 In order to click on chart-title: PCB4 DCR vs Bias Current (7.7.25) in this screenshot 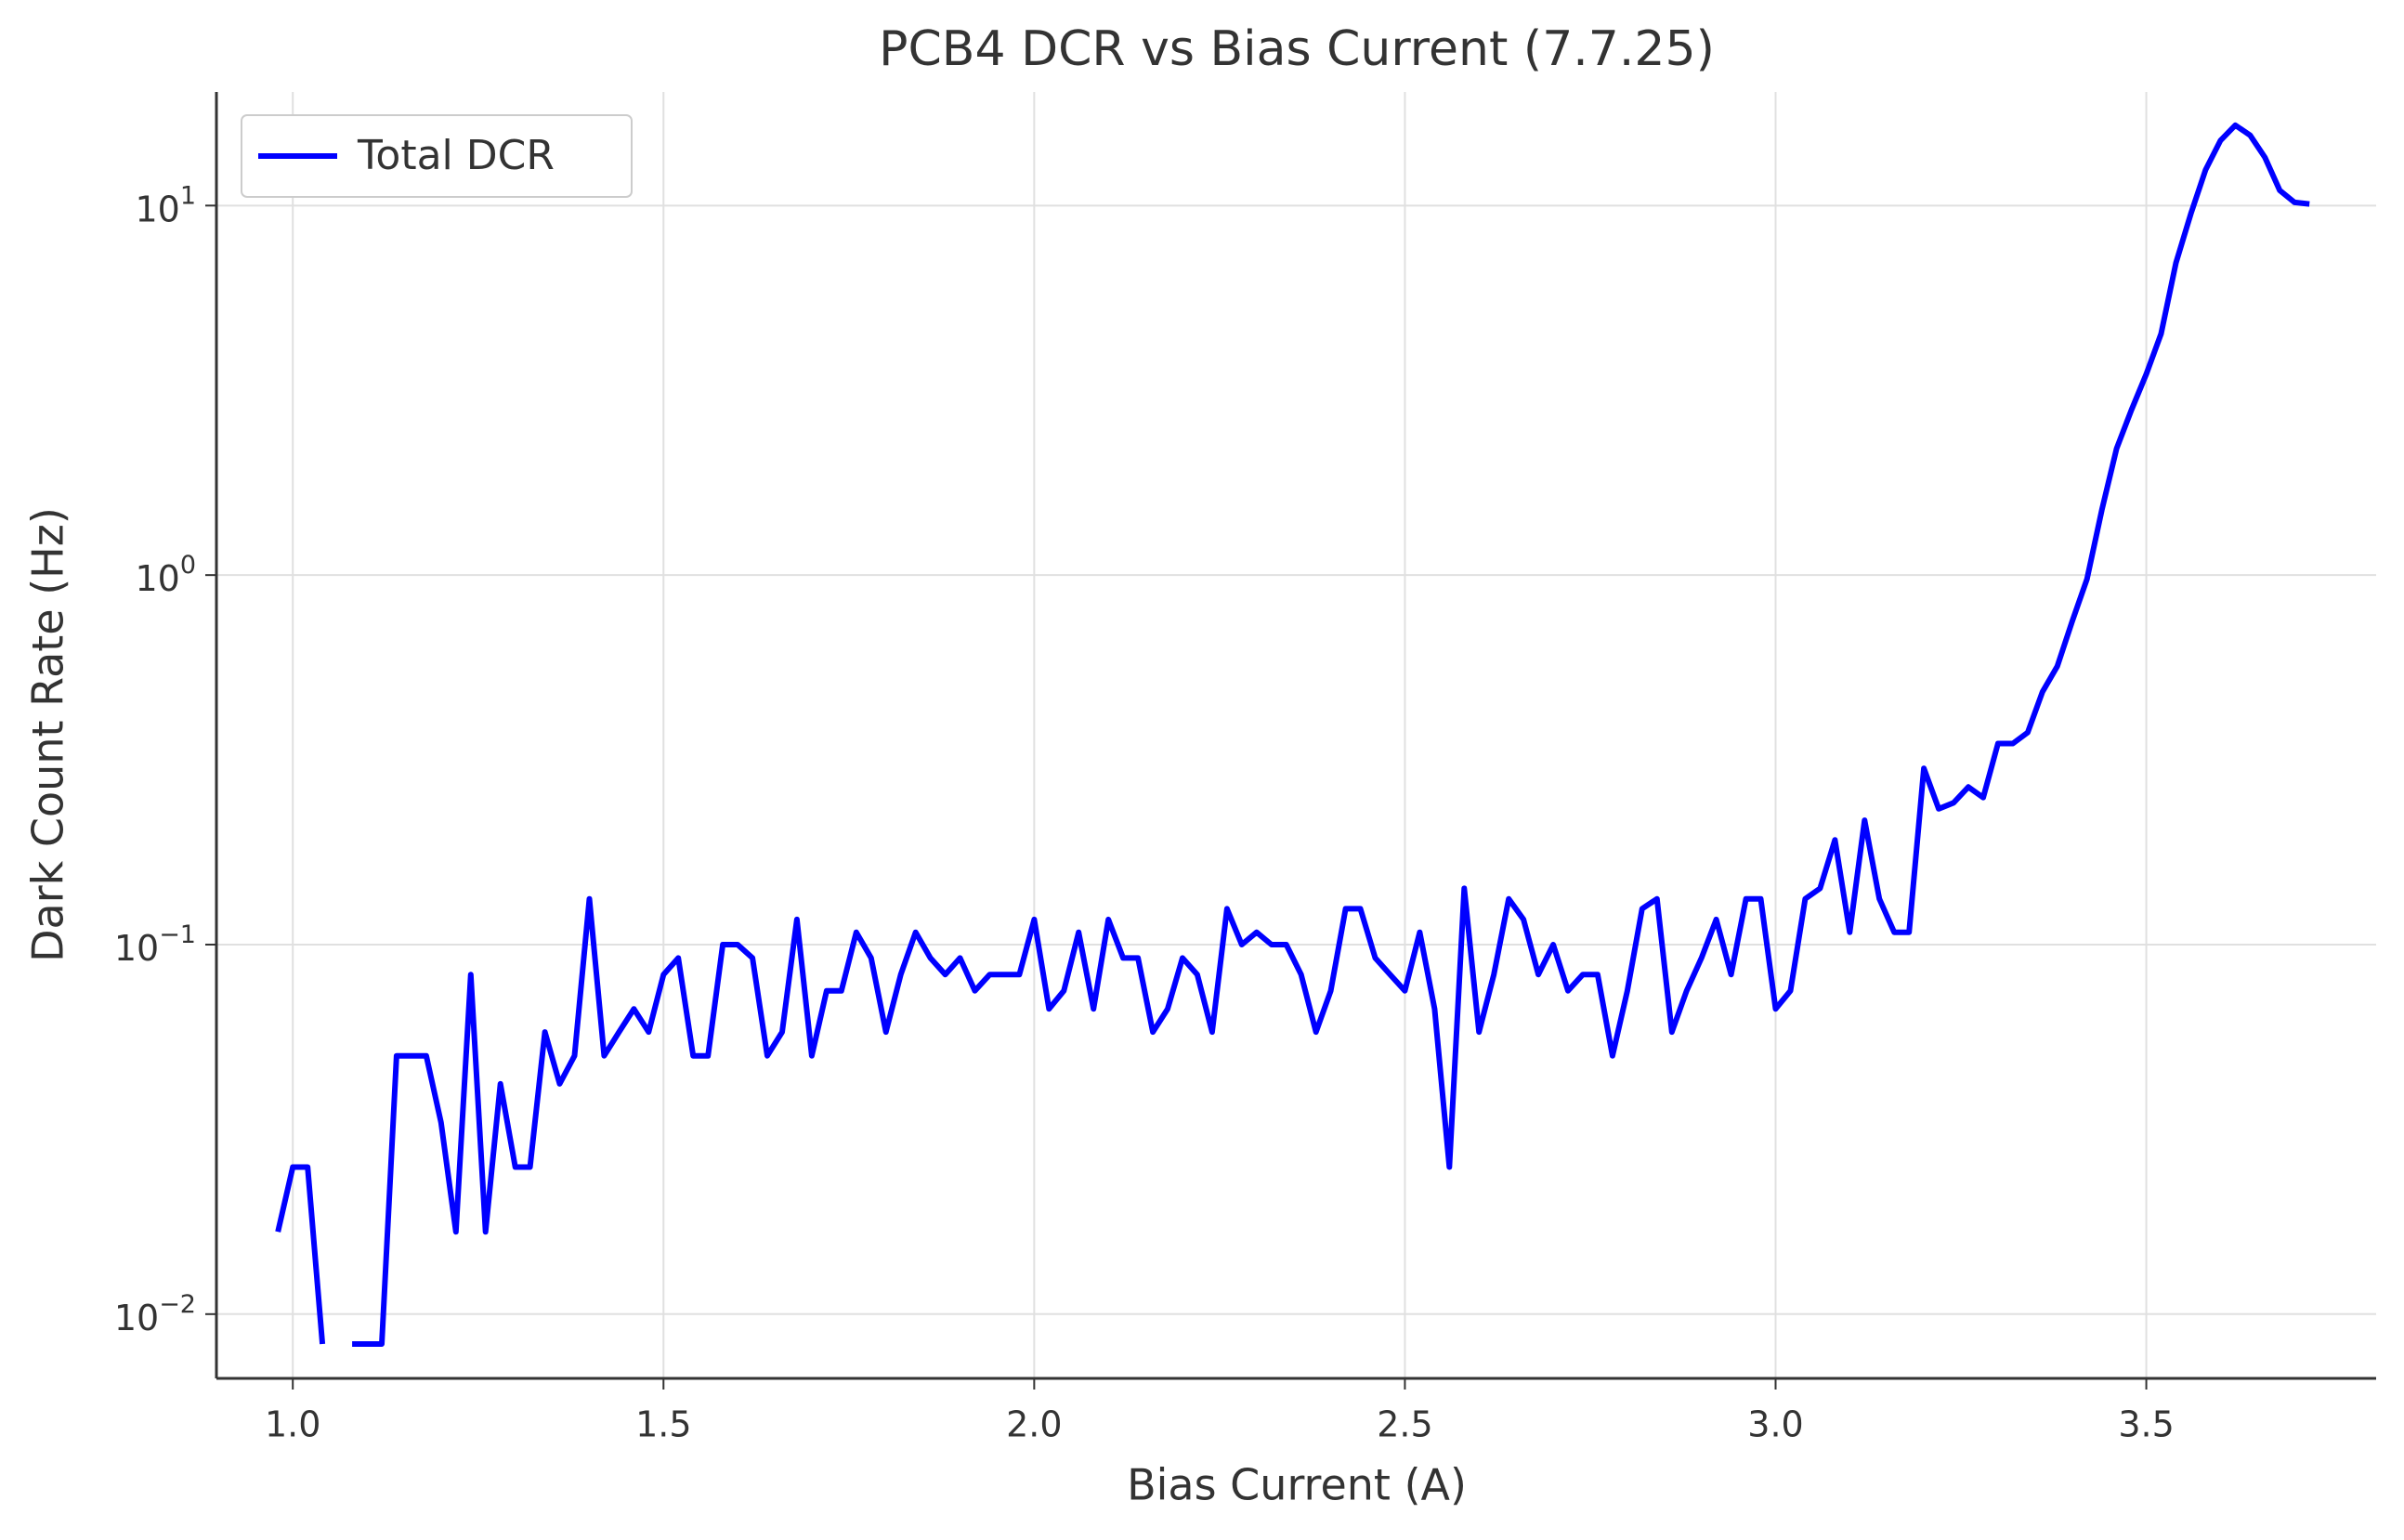, I will do `click(1297, 49)`.